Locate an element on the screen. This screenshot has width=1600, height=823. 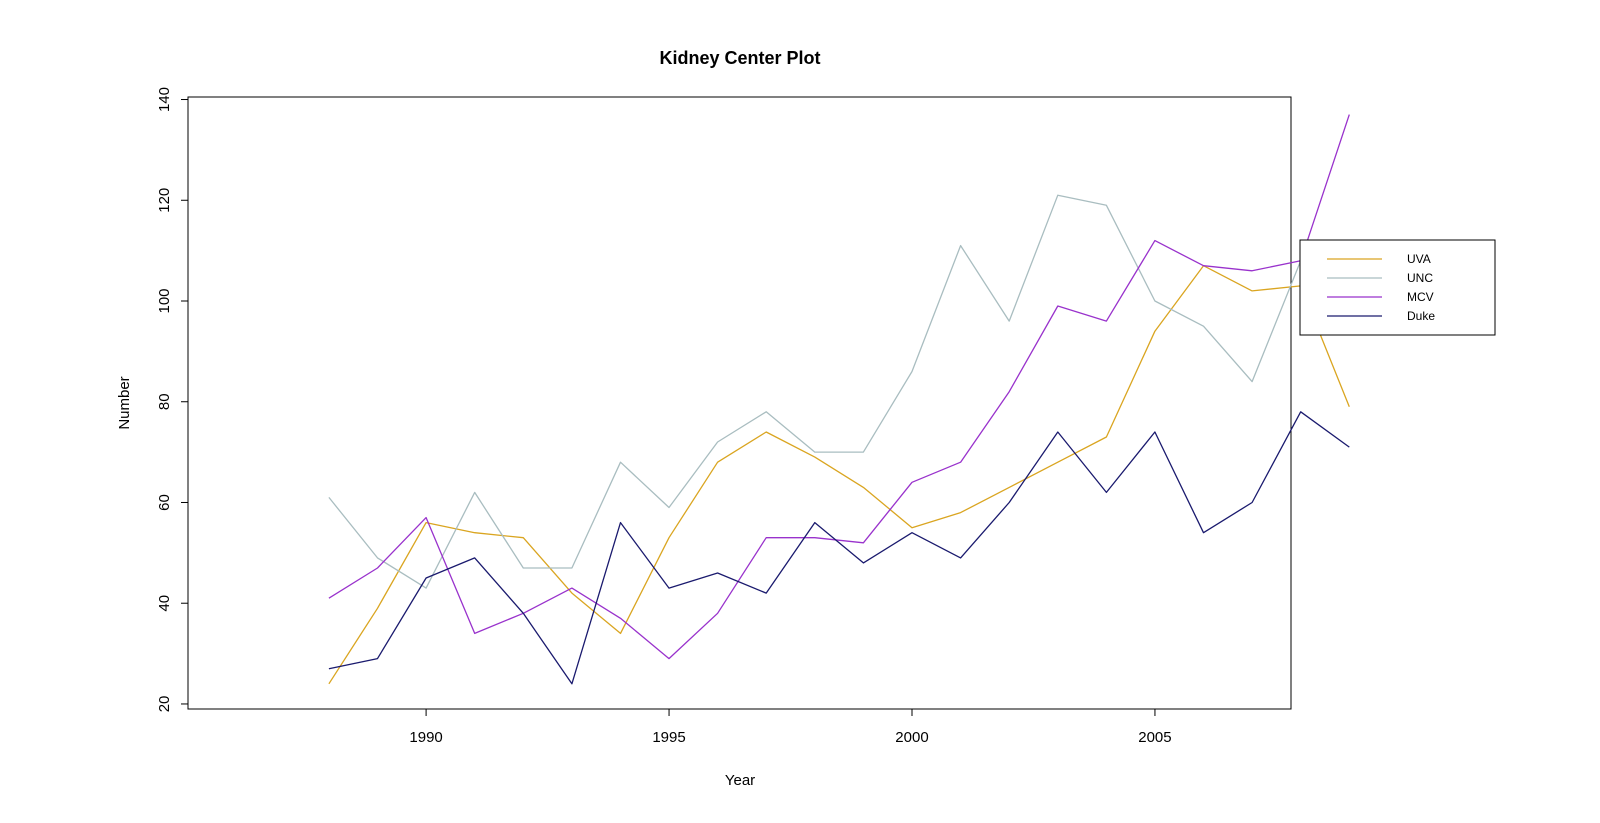
x-tick-label: 2000 is located at coordinates (911, 737).